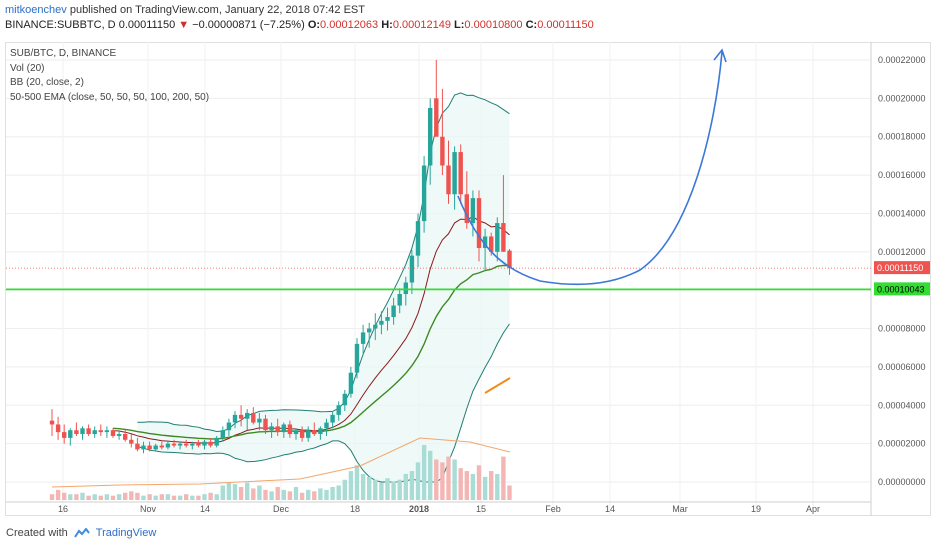 The image size is (932, 550). I want to click on y-tick-label: 0.00022000, so click(902, 60).